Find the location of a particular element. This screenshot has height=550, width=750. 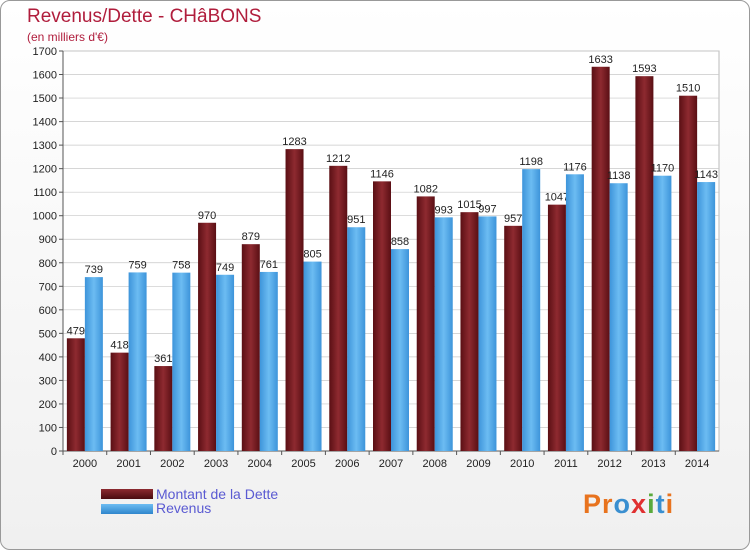

y-tick-label: 800 is located at coordinates (48, 264).